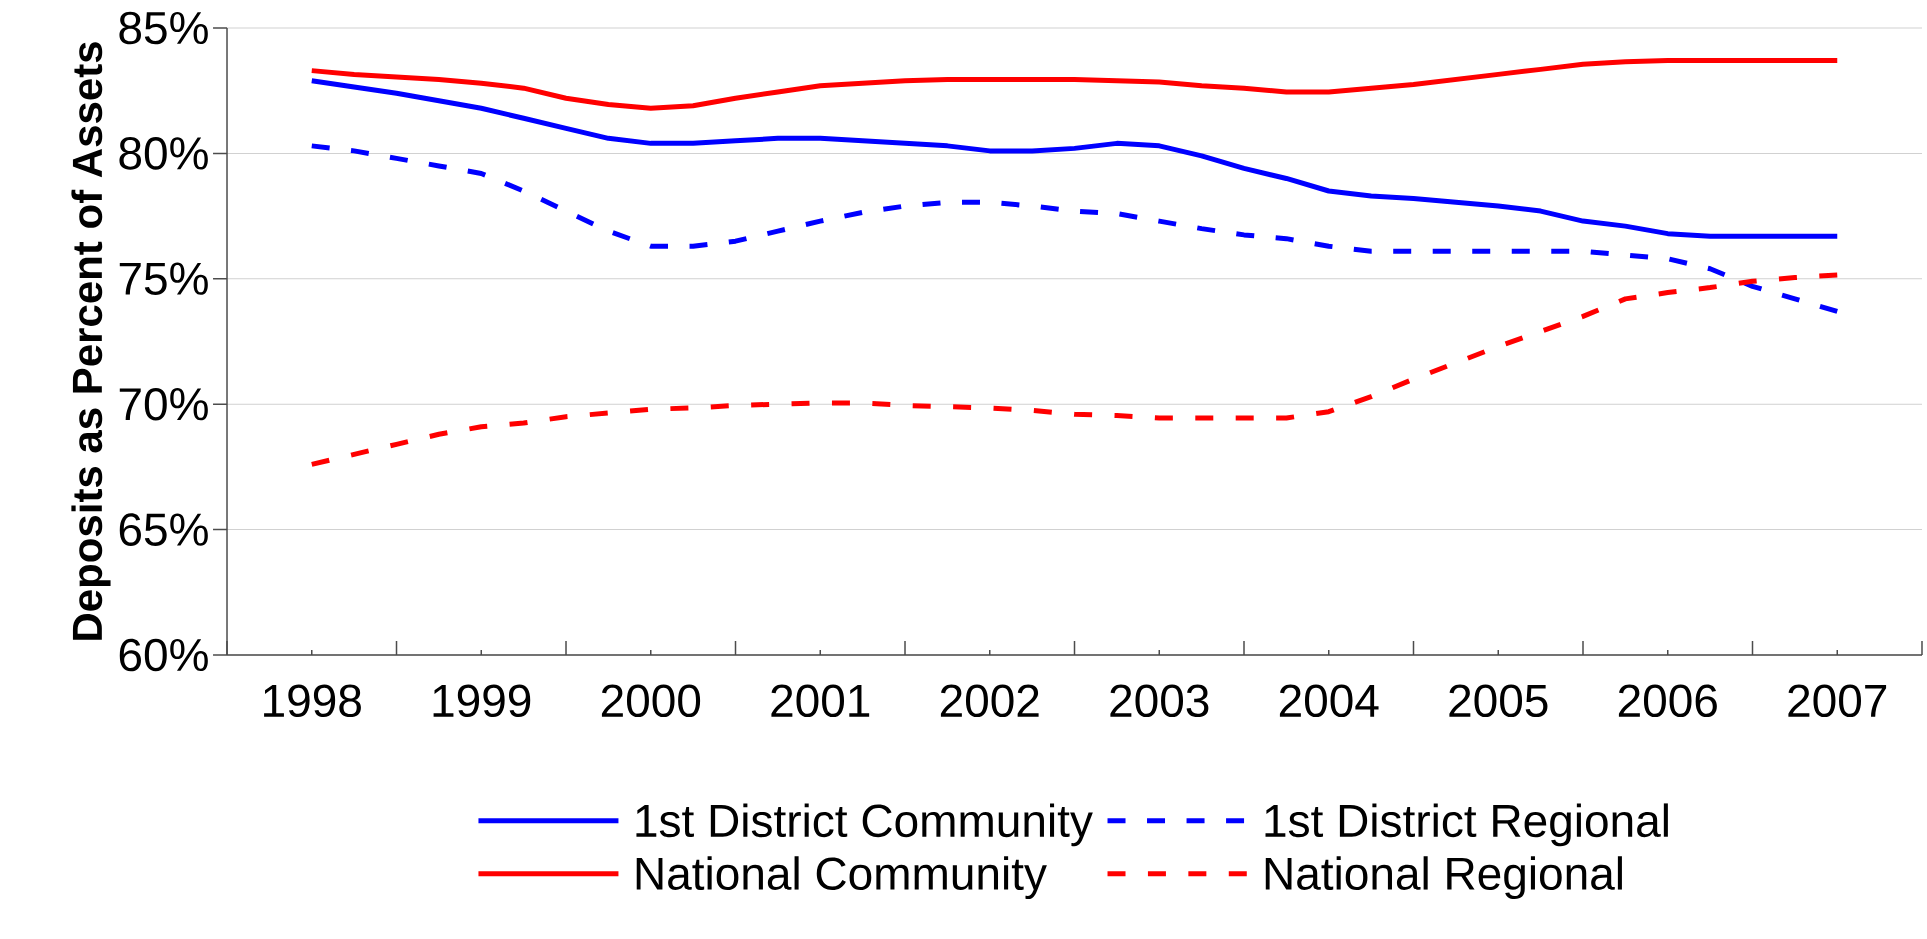 Image resolution: width=1927 pixels, height=939 pixels. What do you see at coordinates (864, 825) in the screenshot?
I see `legend-label: 1st District Community` at bounding box center [864, 825].